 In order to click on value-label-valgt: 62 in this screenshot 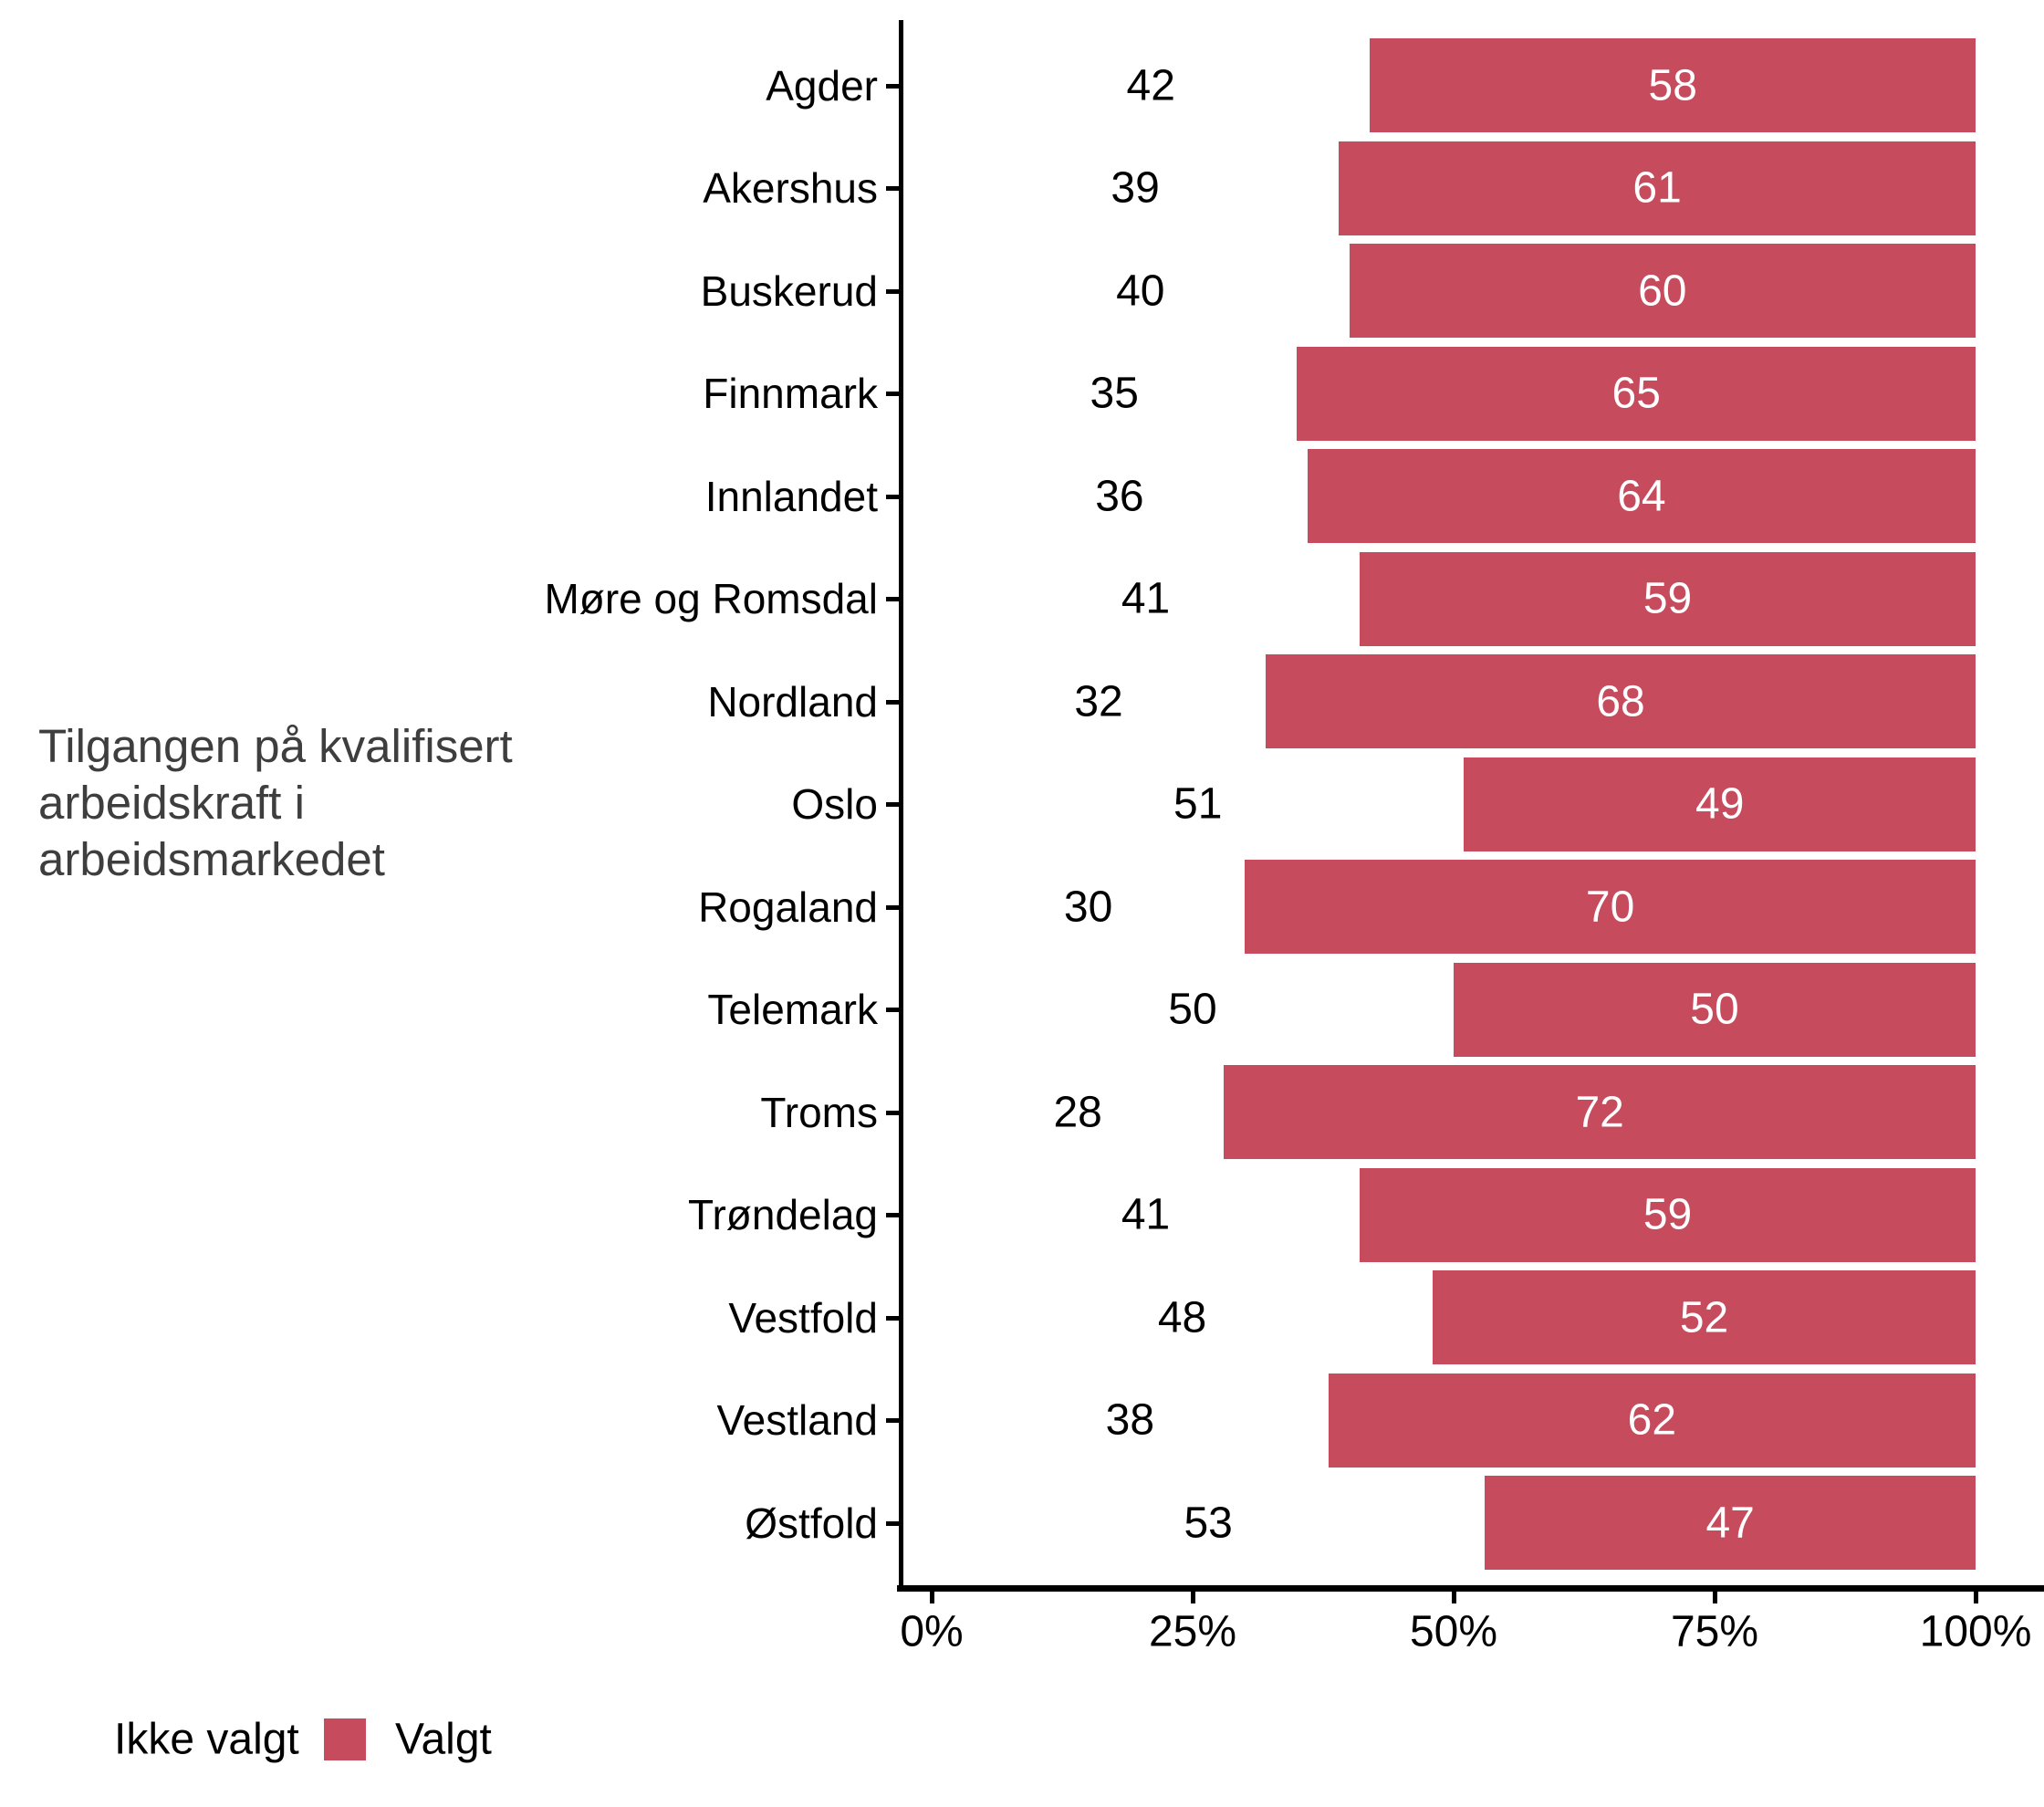, I will do `click(1652, 1420)`.